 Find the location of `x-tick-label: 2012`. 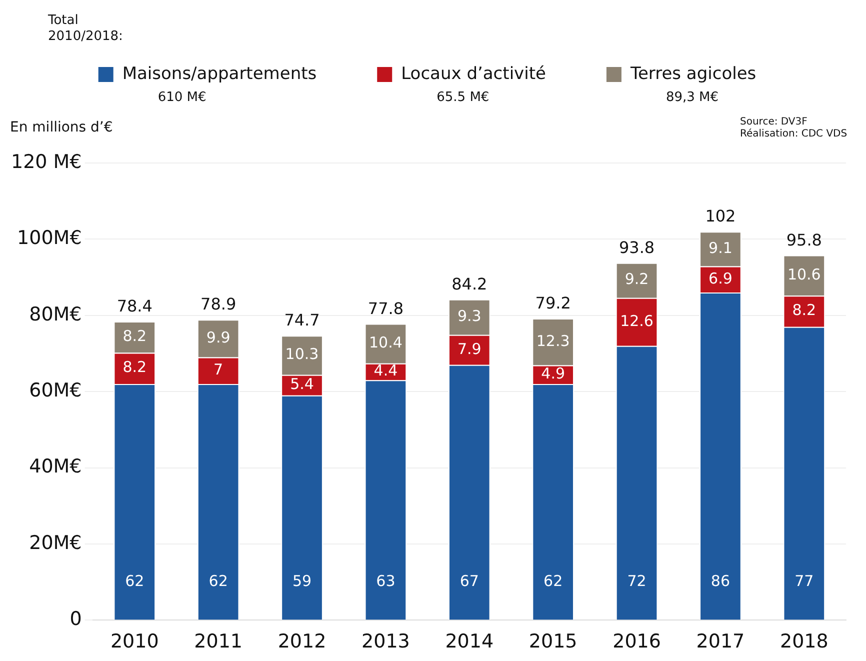

x-tick-label: 2012 is located at coordinates (302, 641).